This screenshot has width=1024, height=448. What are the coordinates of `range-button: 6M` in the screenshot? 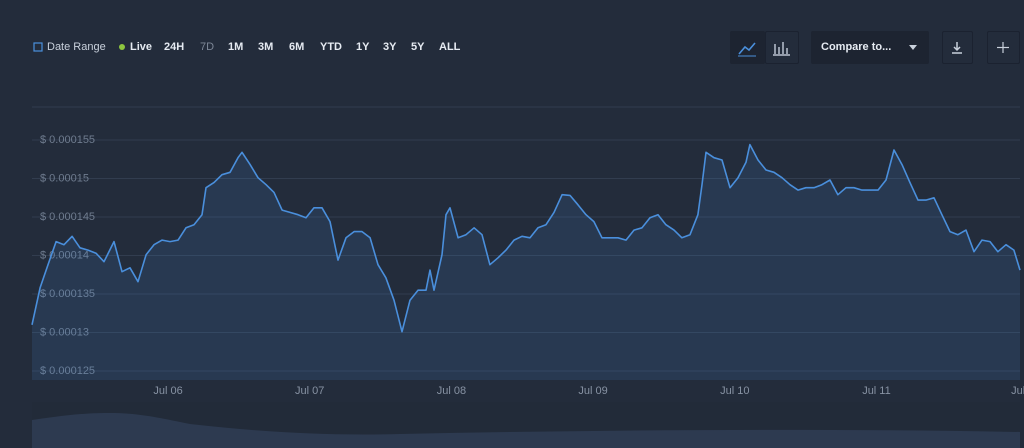 It's located at (297, 47).